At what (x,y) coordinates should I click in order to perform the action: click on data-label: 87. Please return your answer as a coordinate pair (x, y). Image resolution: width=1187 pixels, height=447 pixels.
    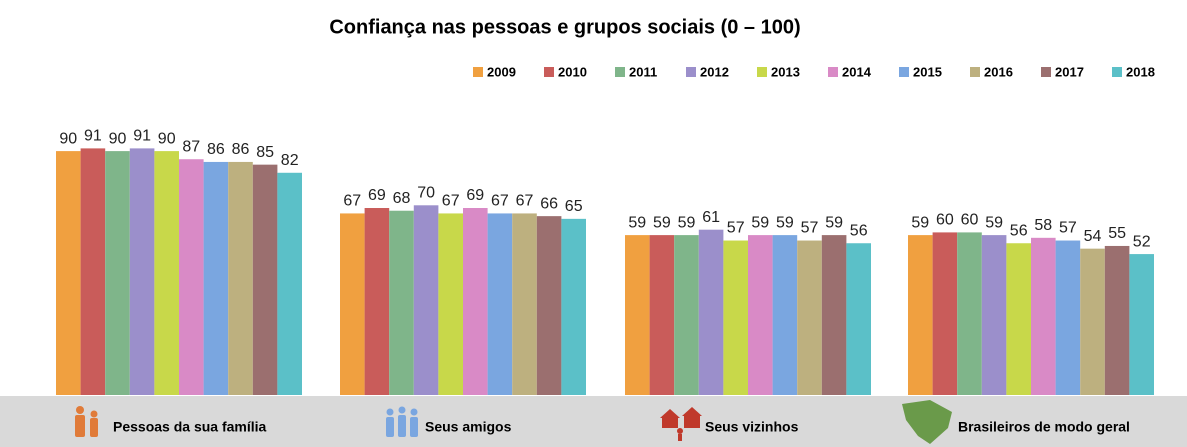
    Looking at the image, I should click on (191, 146).